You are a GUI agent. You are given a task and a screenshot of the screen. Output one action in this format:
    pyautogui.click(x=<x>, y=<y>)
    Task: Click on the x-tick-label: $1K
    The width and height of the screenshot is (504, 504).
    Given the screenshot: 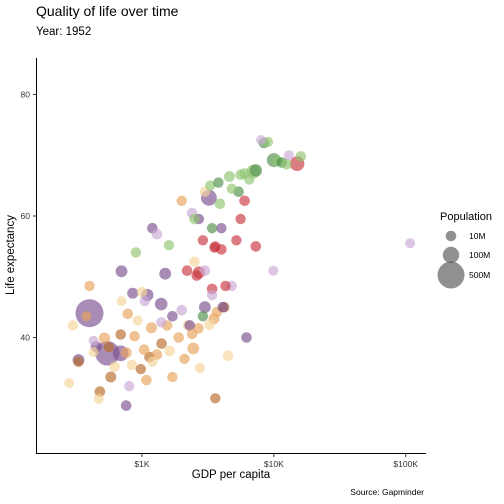 What is the action you would take?
    pyautogui.click(x=141, y=464)
    